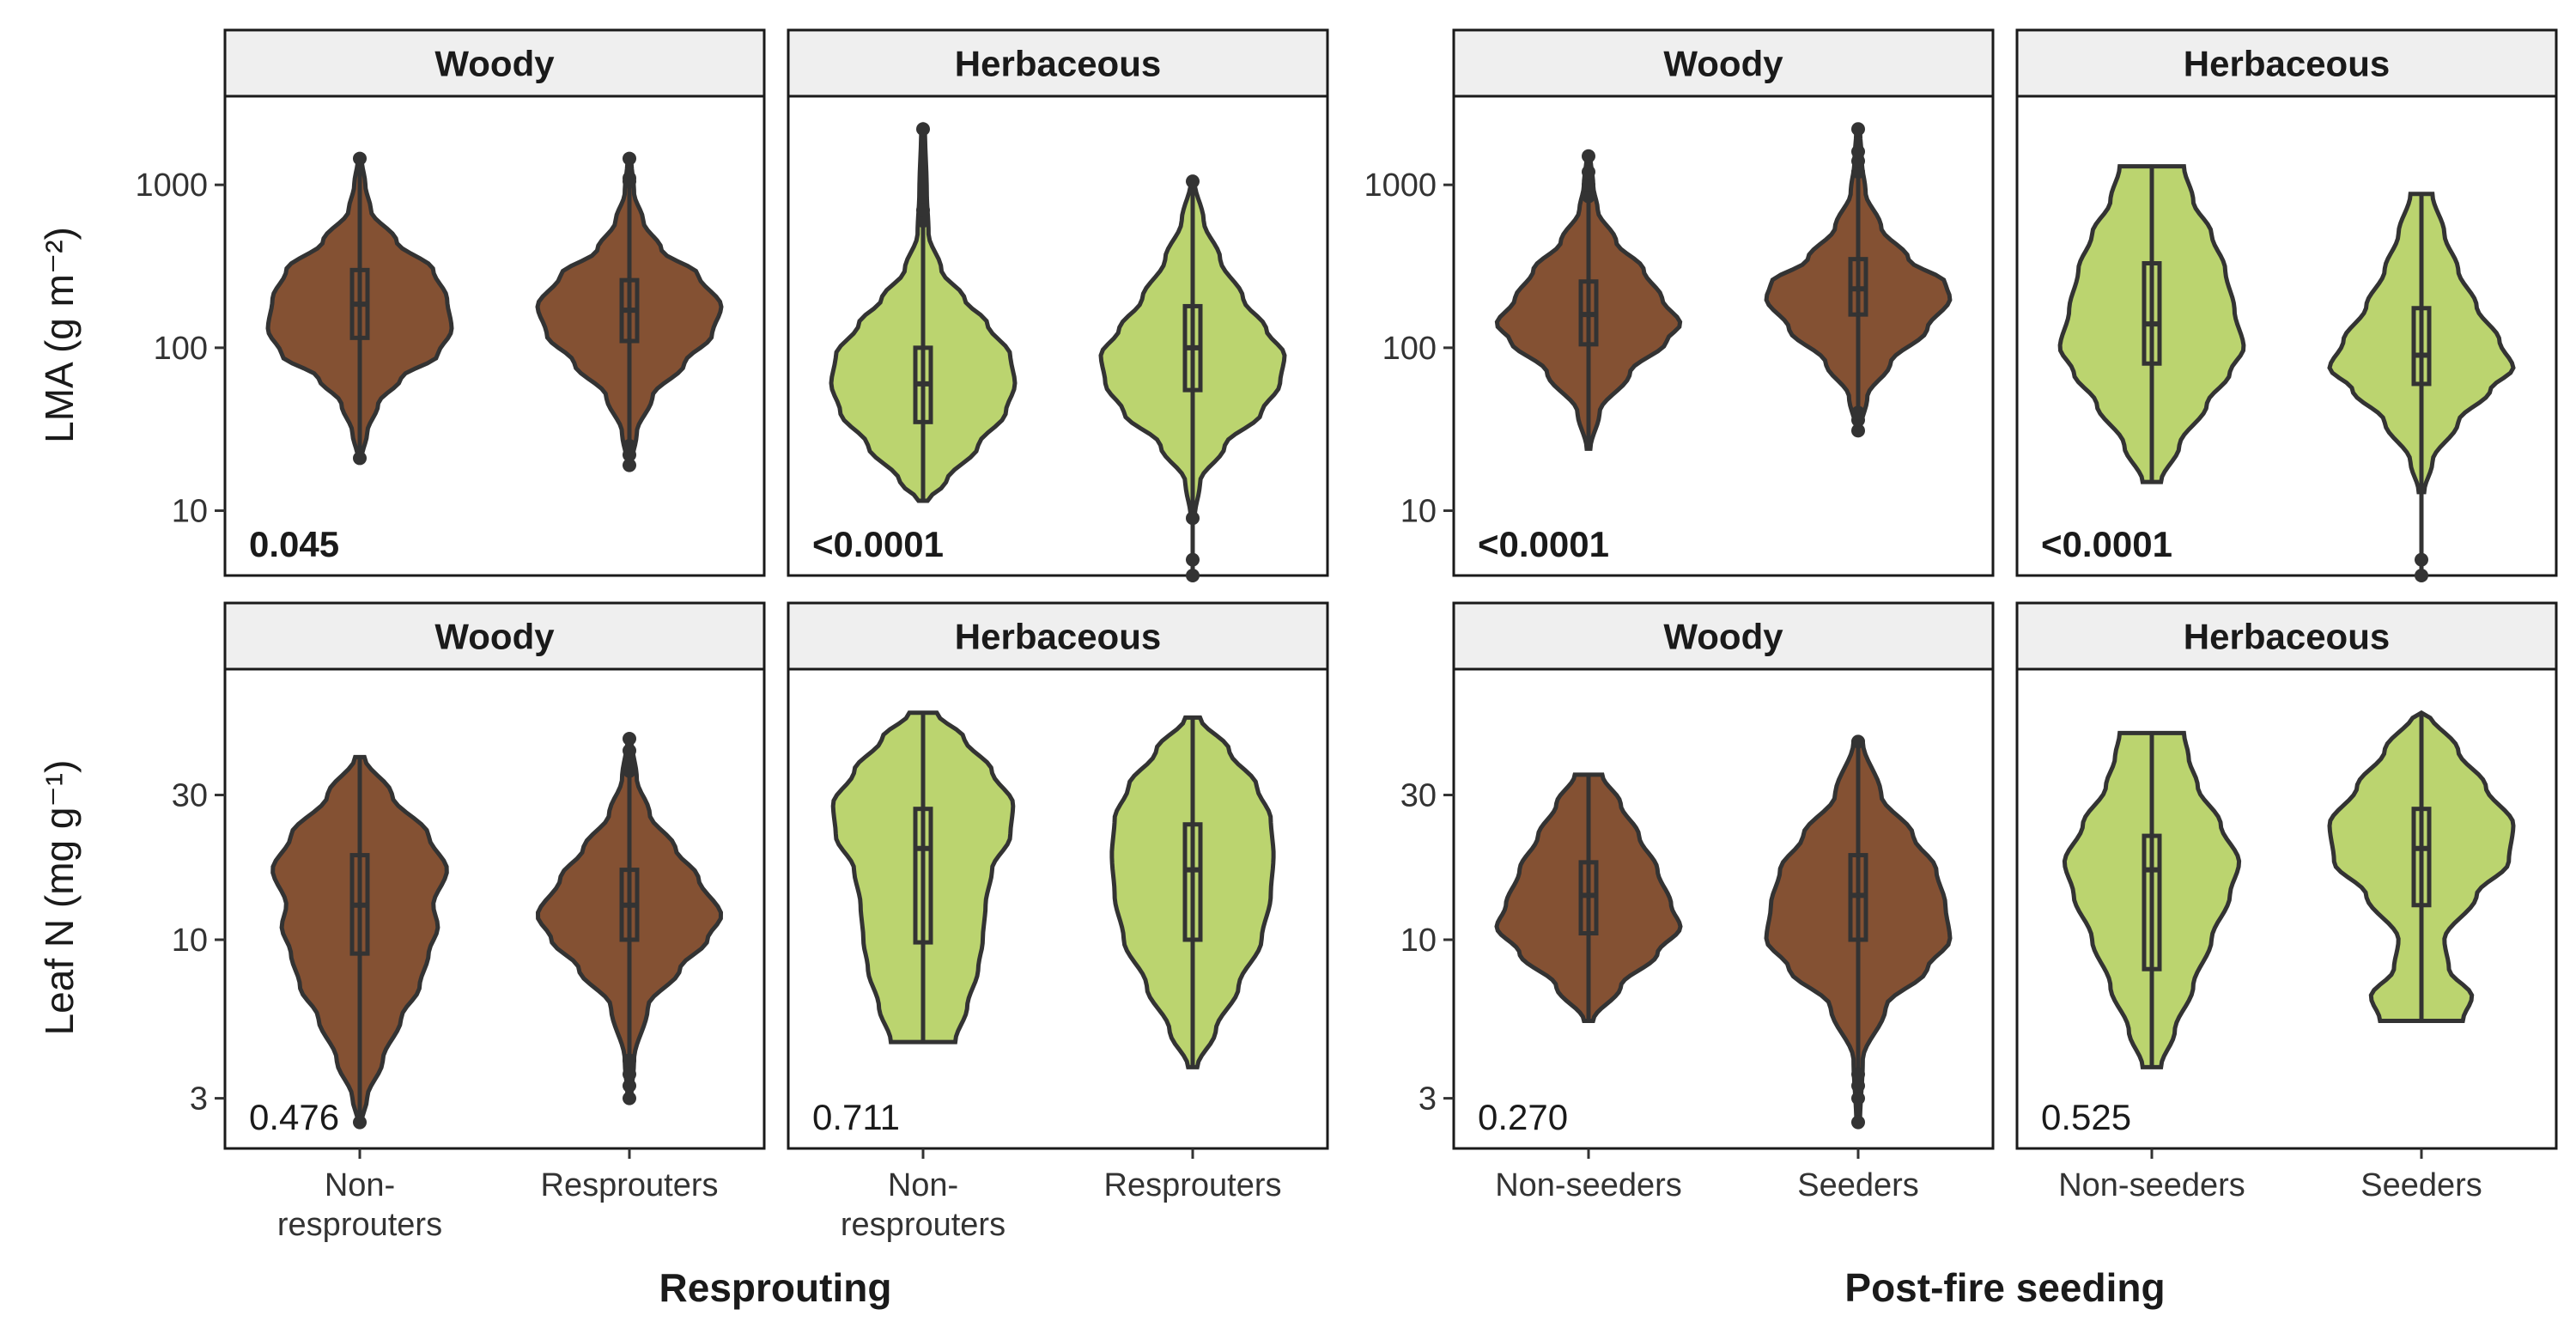  Describe the element at coordinates (1697, 902) in the screenshot. I see `panel-woody-6: Woody 3 10 30 Non-seeders Seeders 0.270` at that location.